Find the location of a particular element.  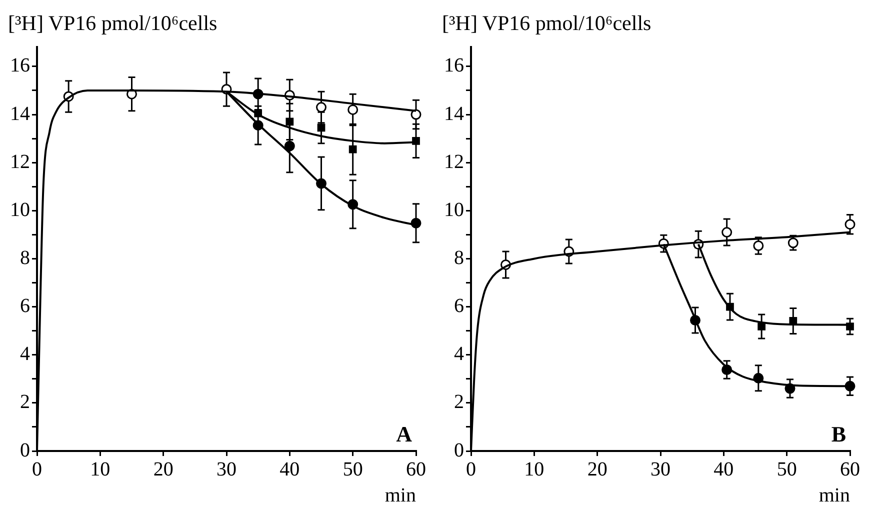

annotation: B is located at coordinates (838, 434).